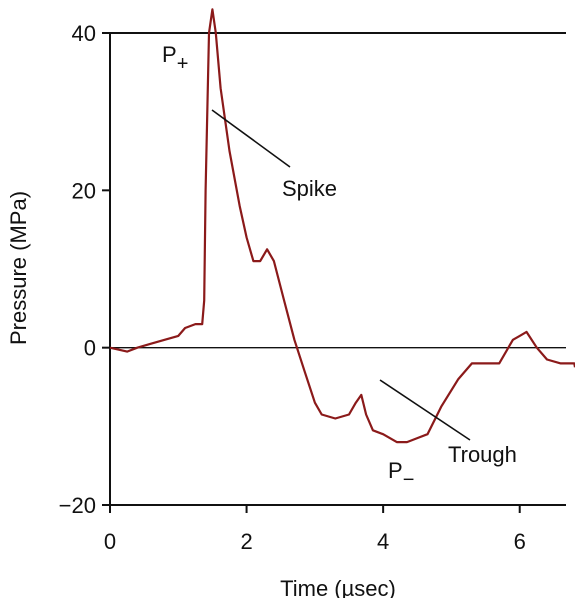  I want to click on annotation-p-minus-main: P, so click(395, 470).